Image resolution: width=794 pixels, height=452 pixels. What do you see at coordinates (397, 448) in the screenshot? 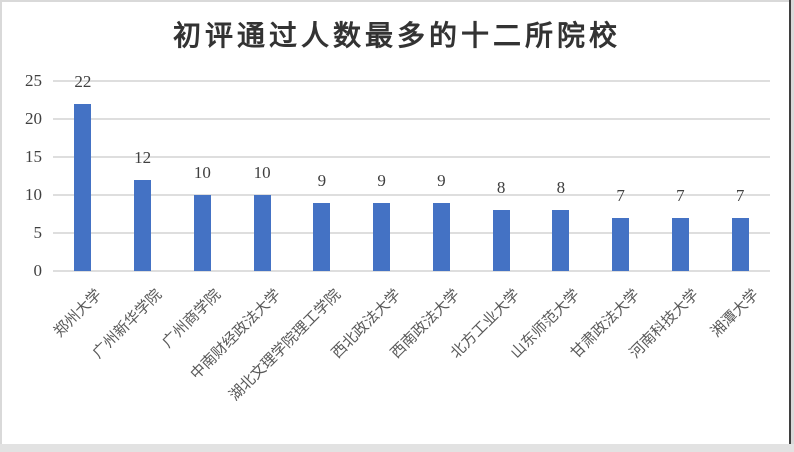
I see `frame-bottom-strip` at bounding box center [397, 448].